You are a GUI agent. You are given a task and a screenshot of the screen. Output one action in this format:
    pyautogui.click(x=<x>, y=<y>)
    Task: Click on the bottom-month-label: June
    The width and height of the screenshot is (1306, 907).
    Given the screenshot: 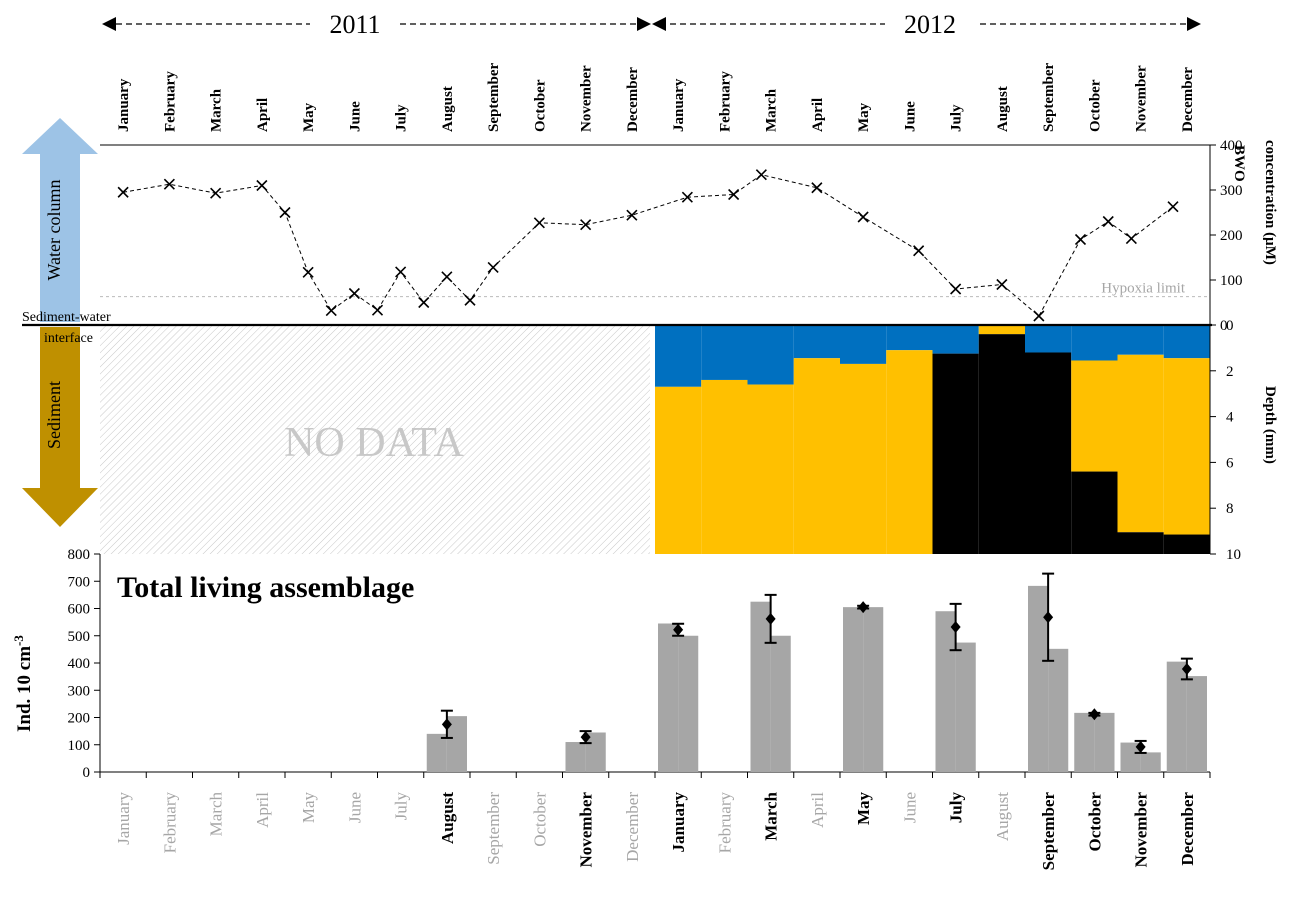 What is the action you would take?
    pyautogui.click(x=909, y=807)
    